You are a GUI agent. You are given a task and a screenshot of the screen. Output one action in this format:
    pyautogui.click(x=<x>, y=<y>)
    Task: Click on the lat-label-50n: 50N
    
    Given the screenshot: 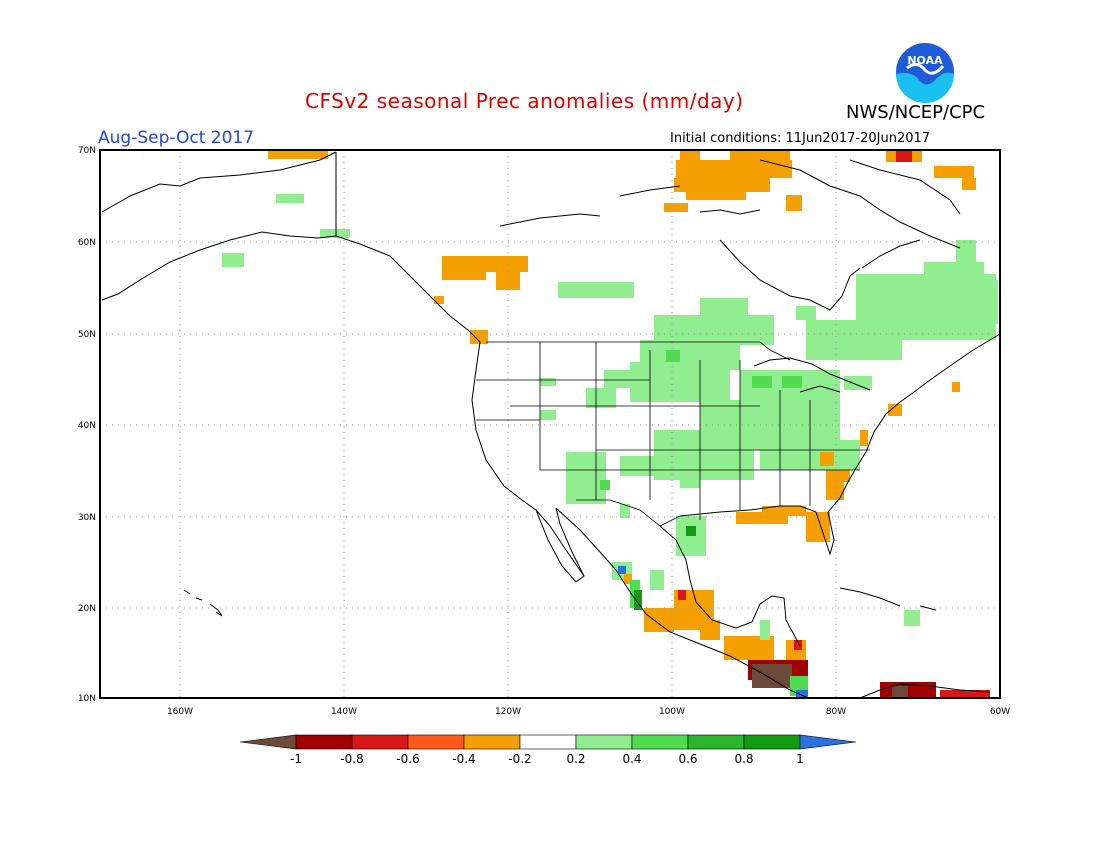 What is the action you would take?
    pyautogui.click(x=87, y=335)
    